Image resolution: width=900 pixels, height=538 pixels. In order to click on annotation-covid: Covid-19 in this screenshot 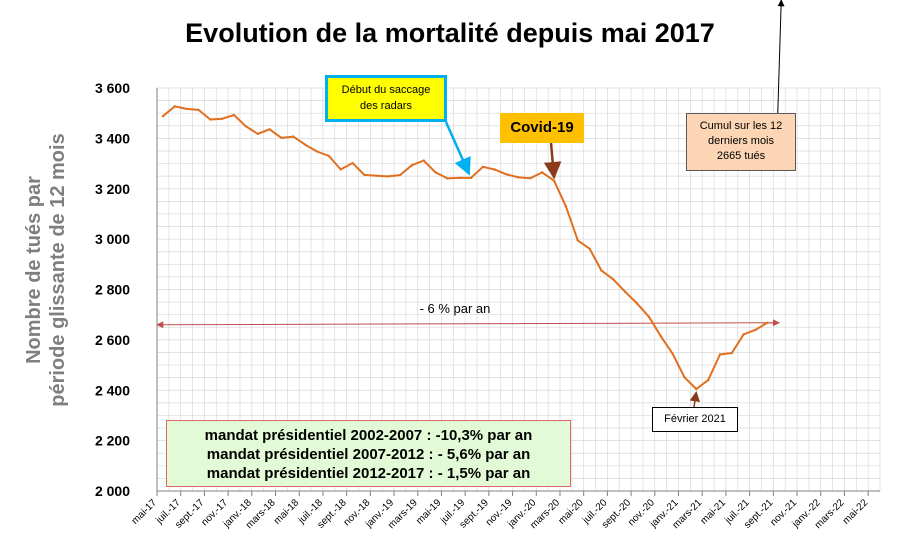, I will do `click(542, 128)`.